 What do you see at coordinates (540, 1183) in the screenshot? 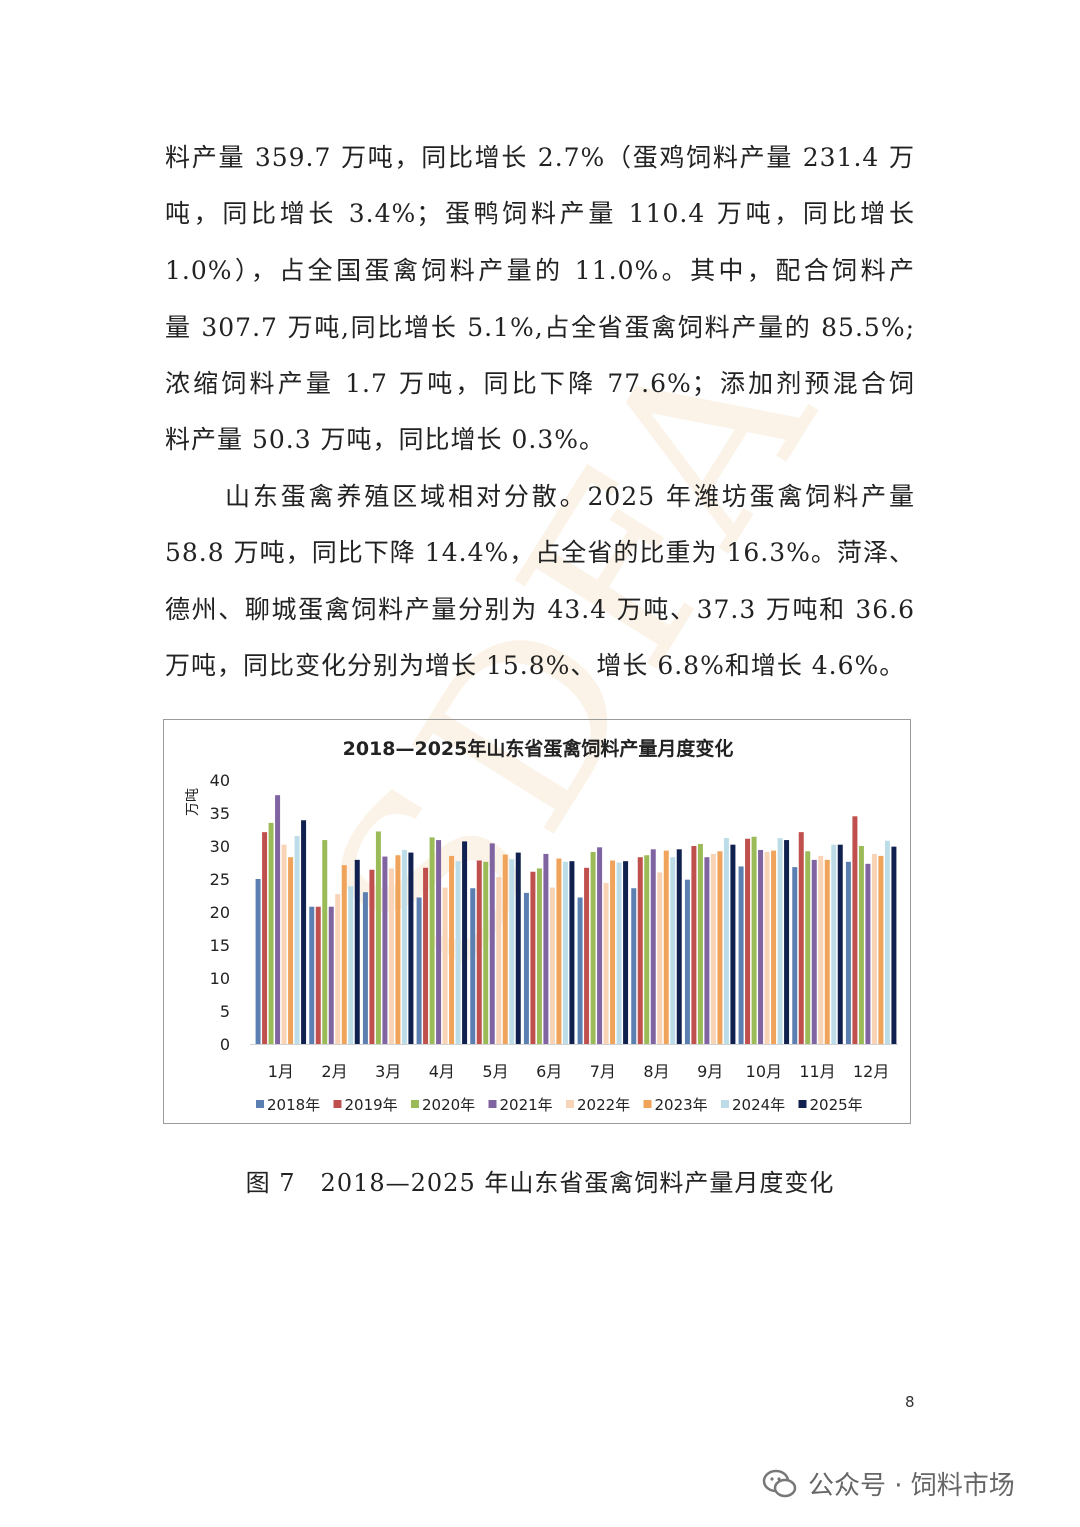
I see `figure-caption: 图 7 2018—2025 年山东省蛋禽饲料产量月度变化` at bounding box center [540, 1183].